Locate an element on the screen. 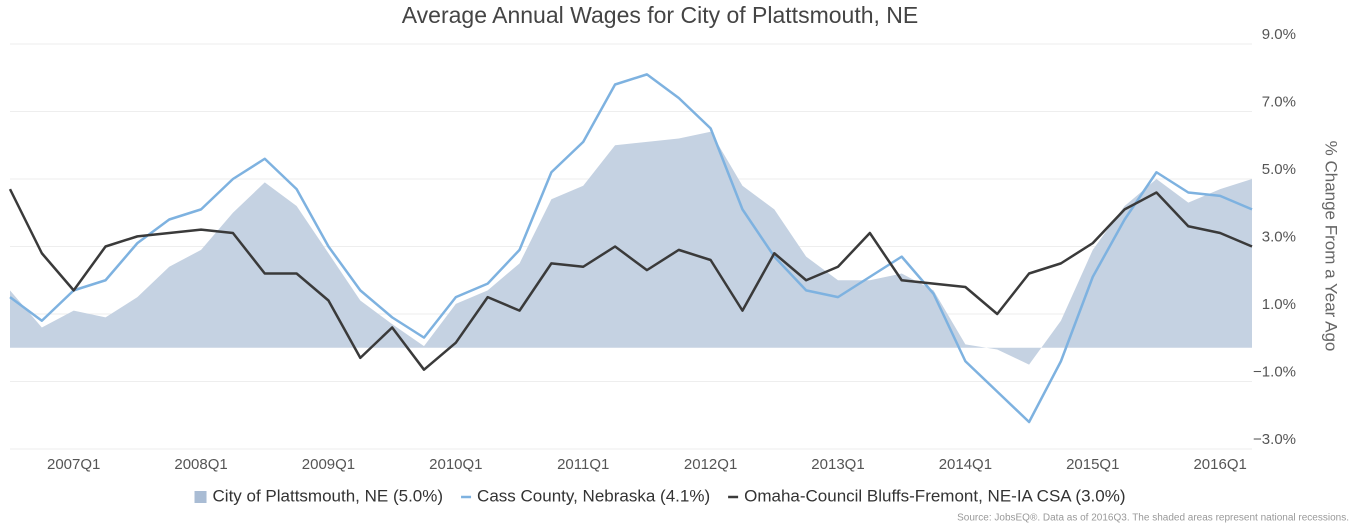  x-tick-label: 2009Q1 is located at coordinates (328, 464).